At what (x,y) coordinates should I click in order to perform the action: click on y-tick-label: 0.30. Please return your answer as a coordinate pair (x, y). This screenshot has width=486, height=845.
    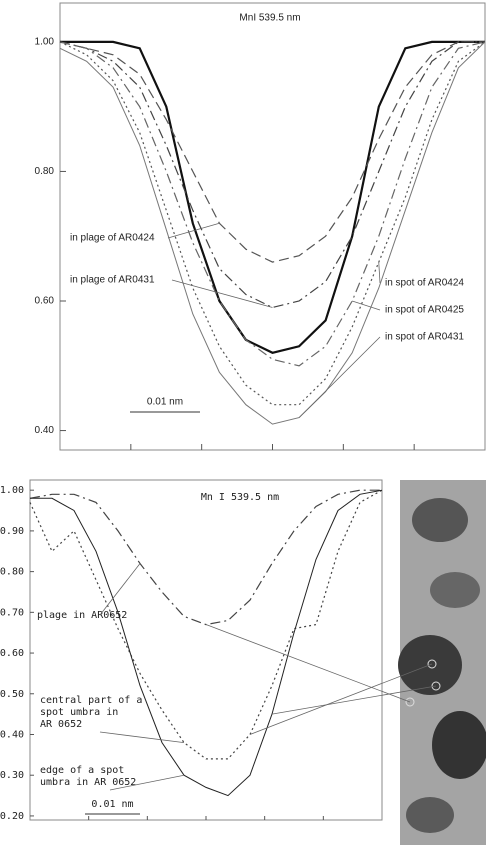
    Looking at the image, I should click on (12, 775).